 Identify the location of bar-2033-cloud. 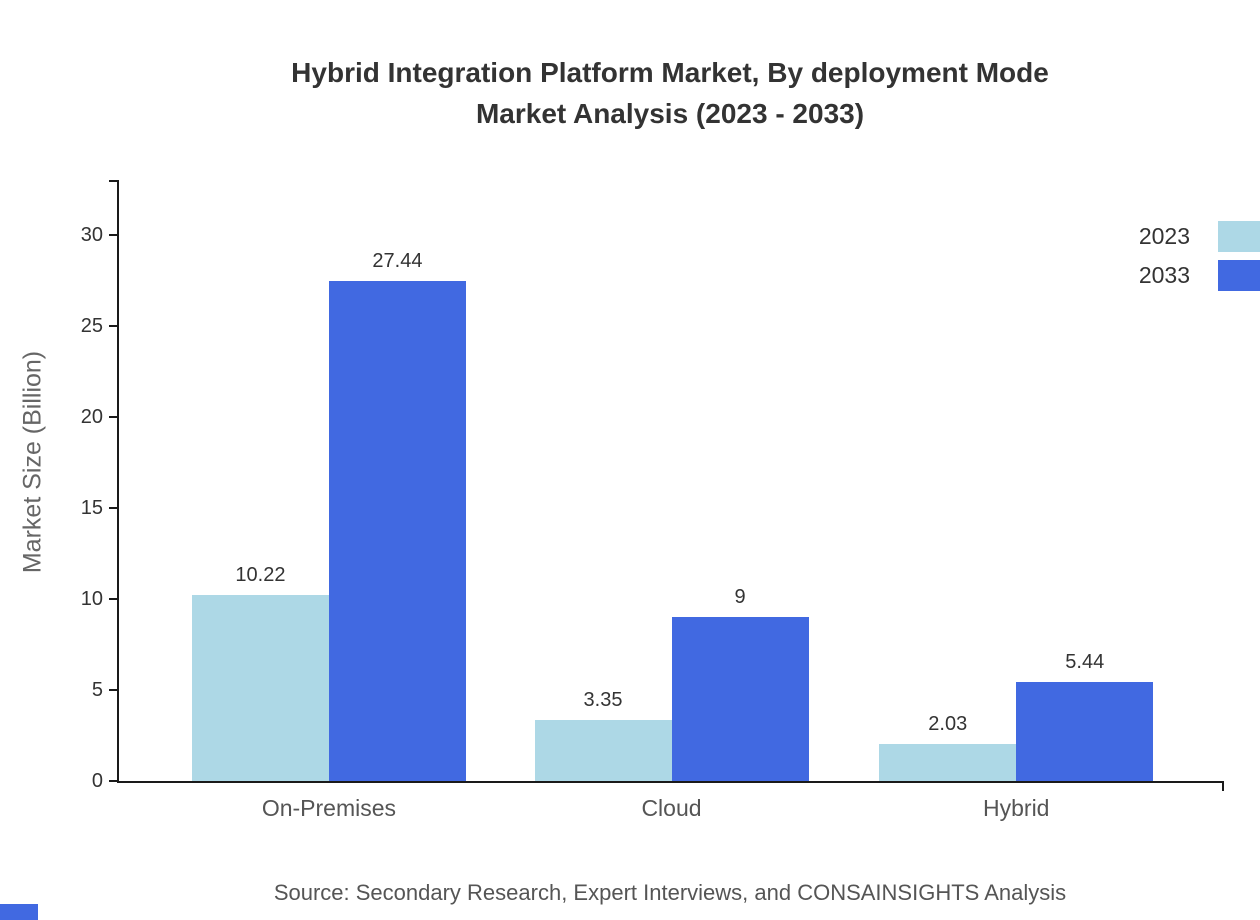
(740, 699).